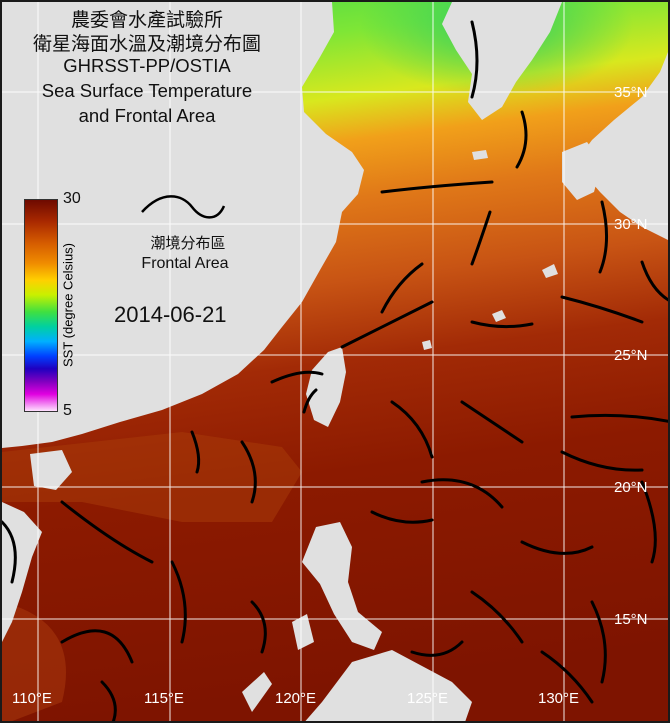 The width and height of the screenshot is (670, 723). I want to click on front-legend-label-zh: 潮境分布區, so click(188, 243).